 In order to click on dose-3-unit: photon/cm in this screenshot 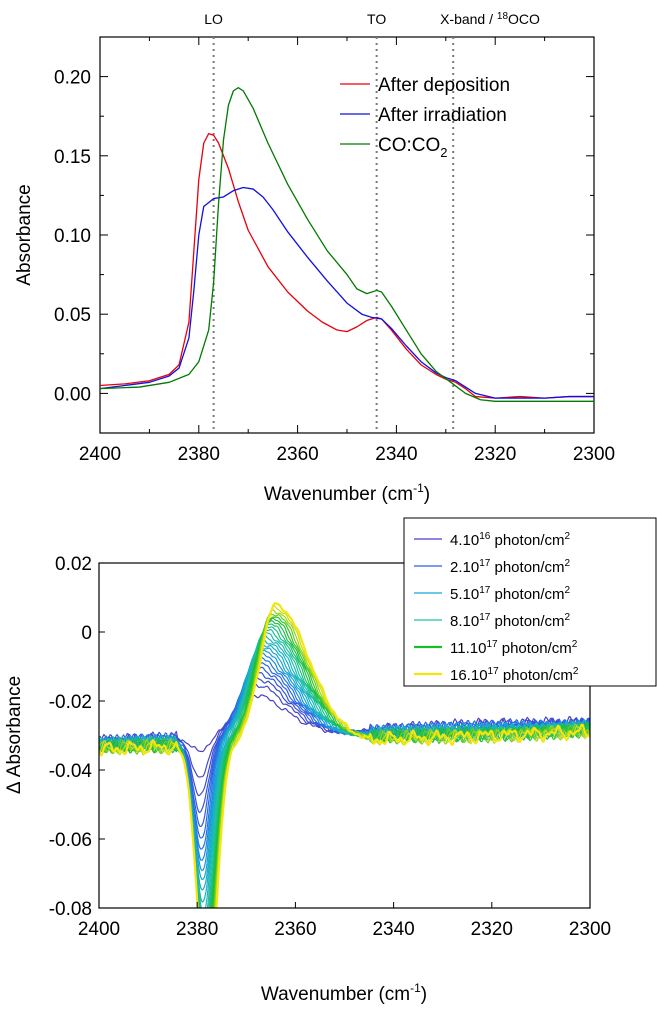, I will do `click(527, 594)`.